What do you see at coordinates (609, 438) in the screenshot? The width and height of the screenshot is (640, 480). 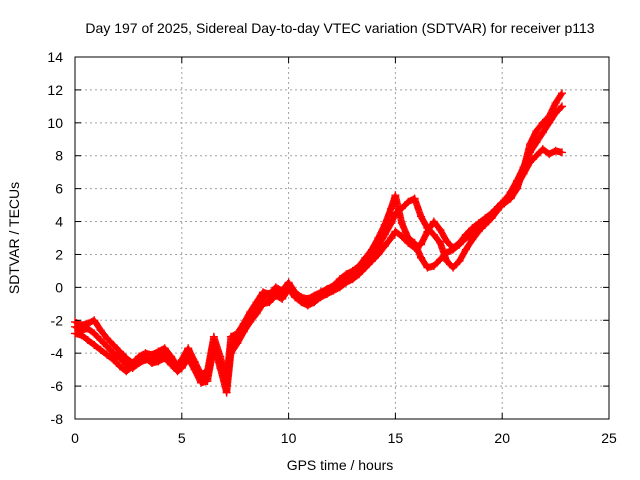 I see `x-tick-label: 25` at bounding box center [609, 438].